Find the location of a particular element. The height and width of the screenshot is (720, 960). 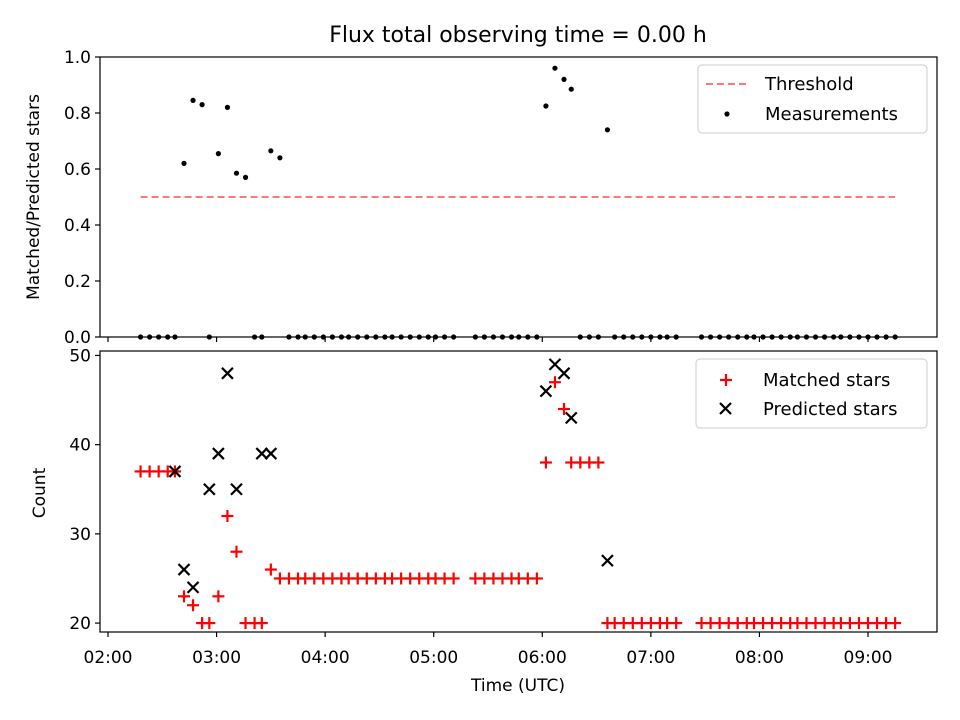

x-tick-label: 03:00 is located at coordinates (216, 658).